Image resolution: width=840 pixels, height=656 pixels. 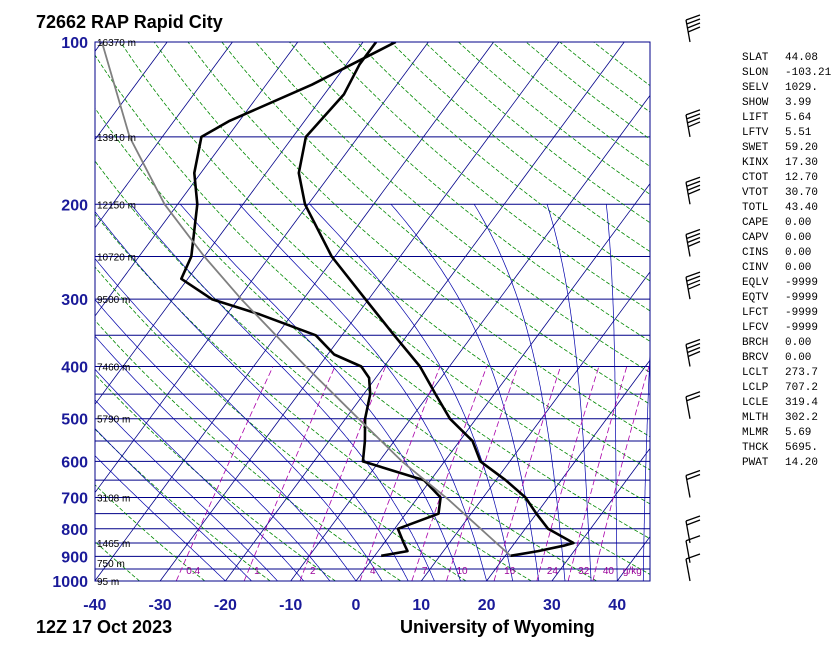 I want to click on index-key: THCK, so click(x=755, y=448).